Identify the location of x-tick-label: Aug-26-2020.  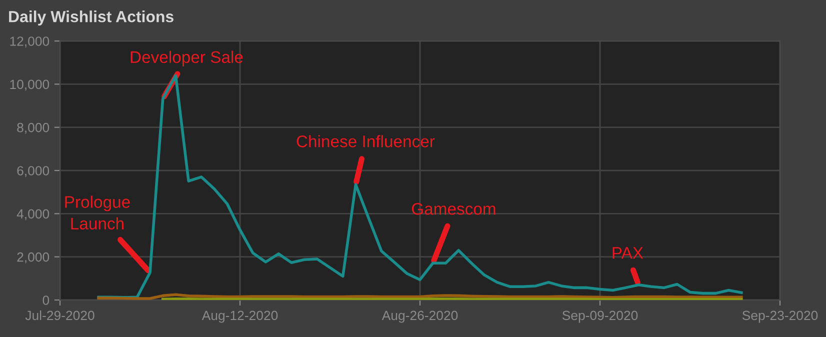
(420, 316).